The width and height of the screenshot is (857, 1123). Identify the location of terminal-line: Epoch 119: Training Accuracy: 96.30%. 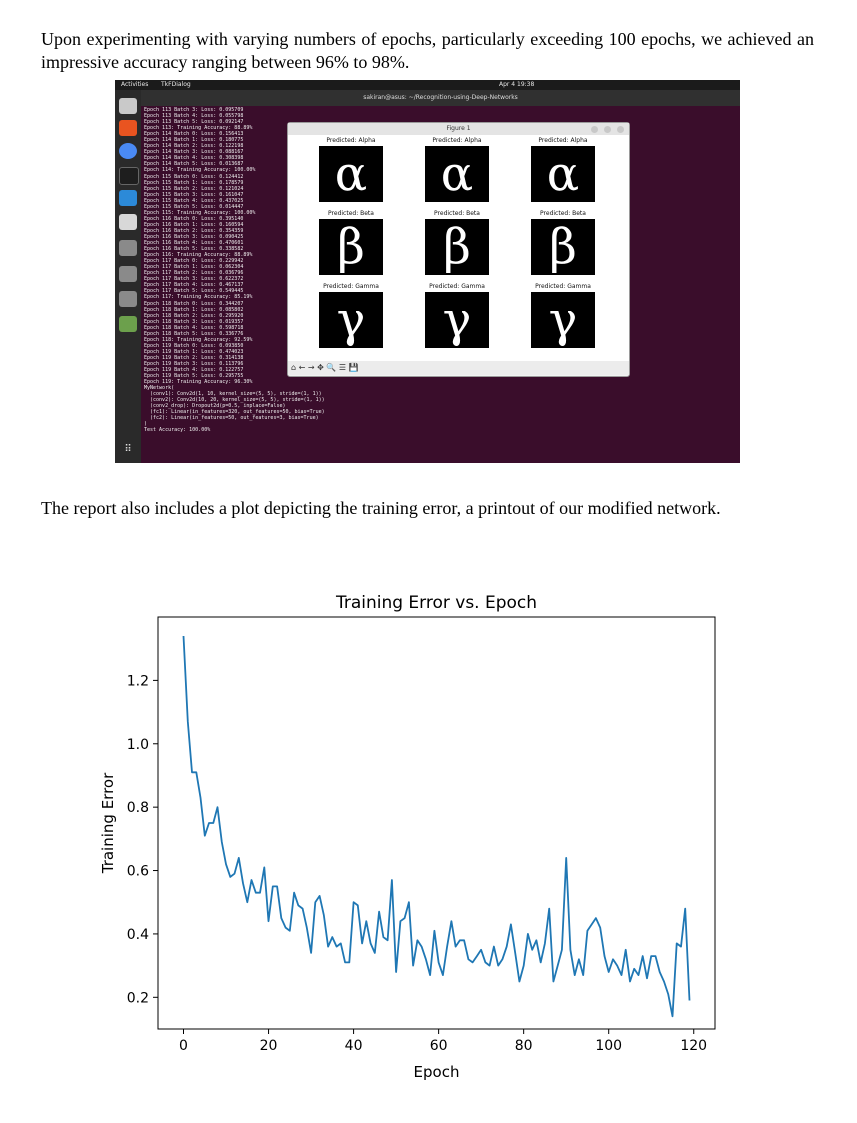
(198, 382).